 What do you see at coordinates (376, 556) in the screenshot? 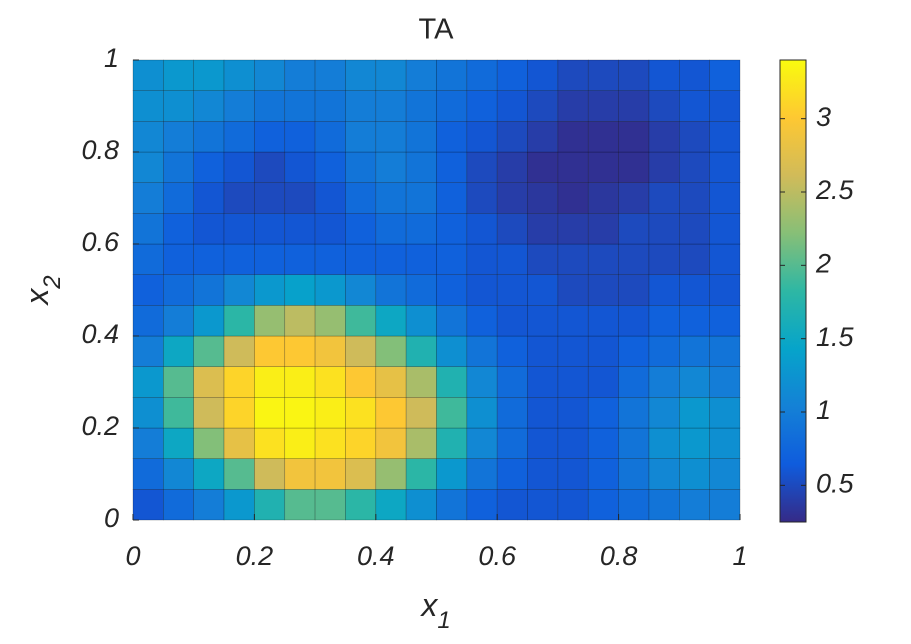
I see `x-tick-label: 0.4` at bounding box center [376, 556].